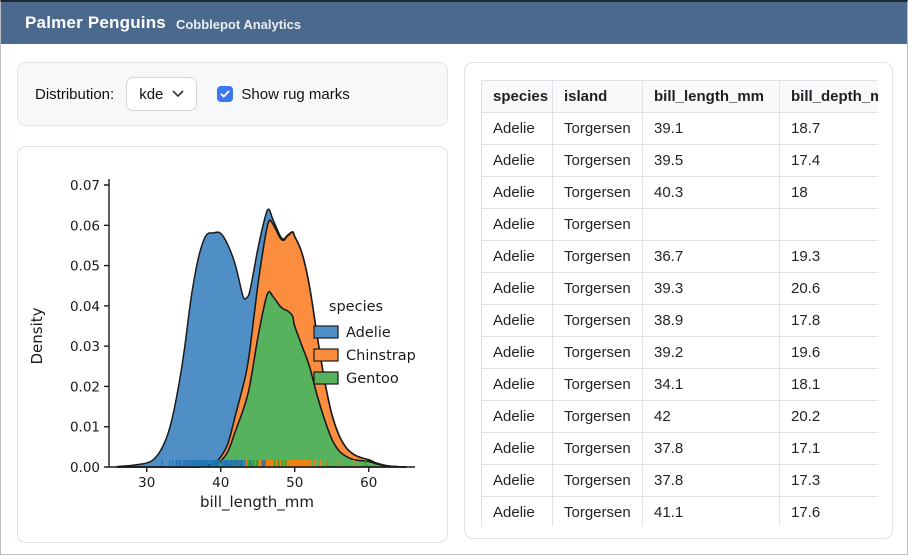 Image resolution: width=908 pixels, height=555 pixels. I want to click on app-subtitle: Cobblepot Analytics, so click(238, 24).